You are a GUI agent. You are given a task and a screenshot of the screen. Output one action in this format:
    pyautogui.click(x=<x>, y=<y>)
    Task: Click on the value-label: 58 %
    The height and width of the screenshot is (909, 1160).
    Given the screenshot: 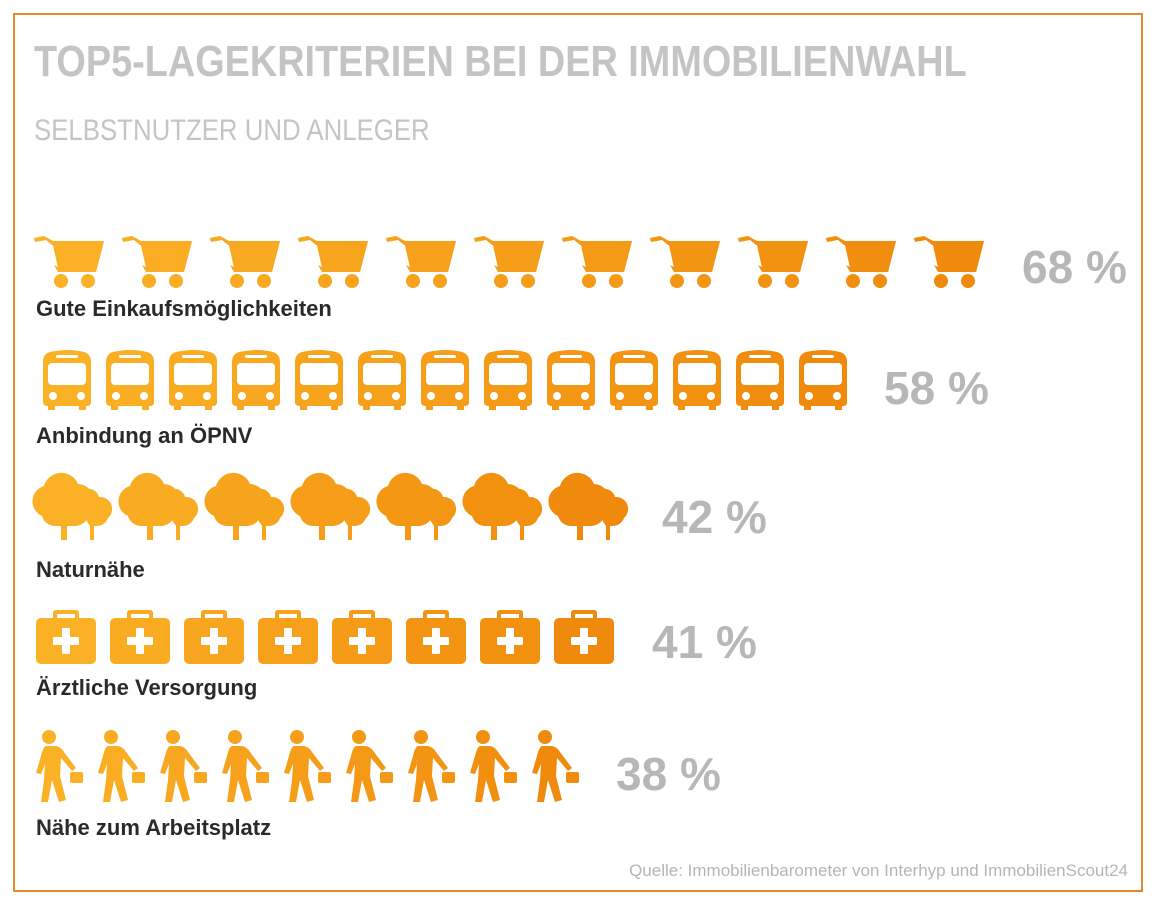 What is the action you would take?
    pyautogui.click(x=936, y=388)
    